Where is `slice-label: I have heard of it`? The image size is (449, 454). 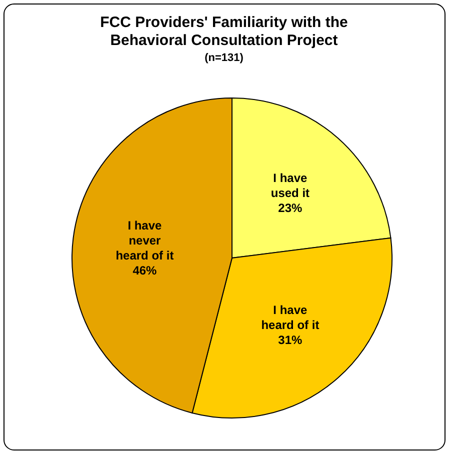 slice-label: I have heard of it is located at coordinates (290, 317).